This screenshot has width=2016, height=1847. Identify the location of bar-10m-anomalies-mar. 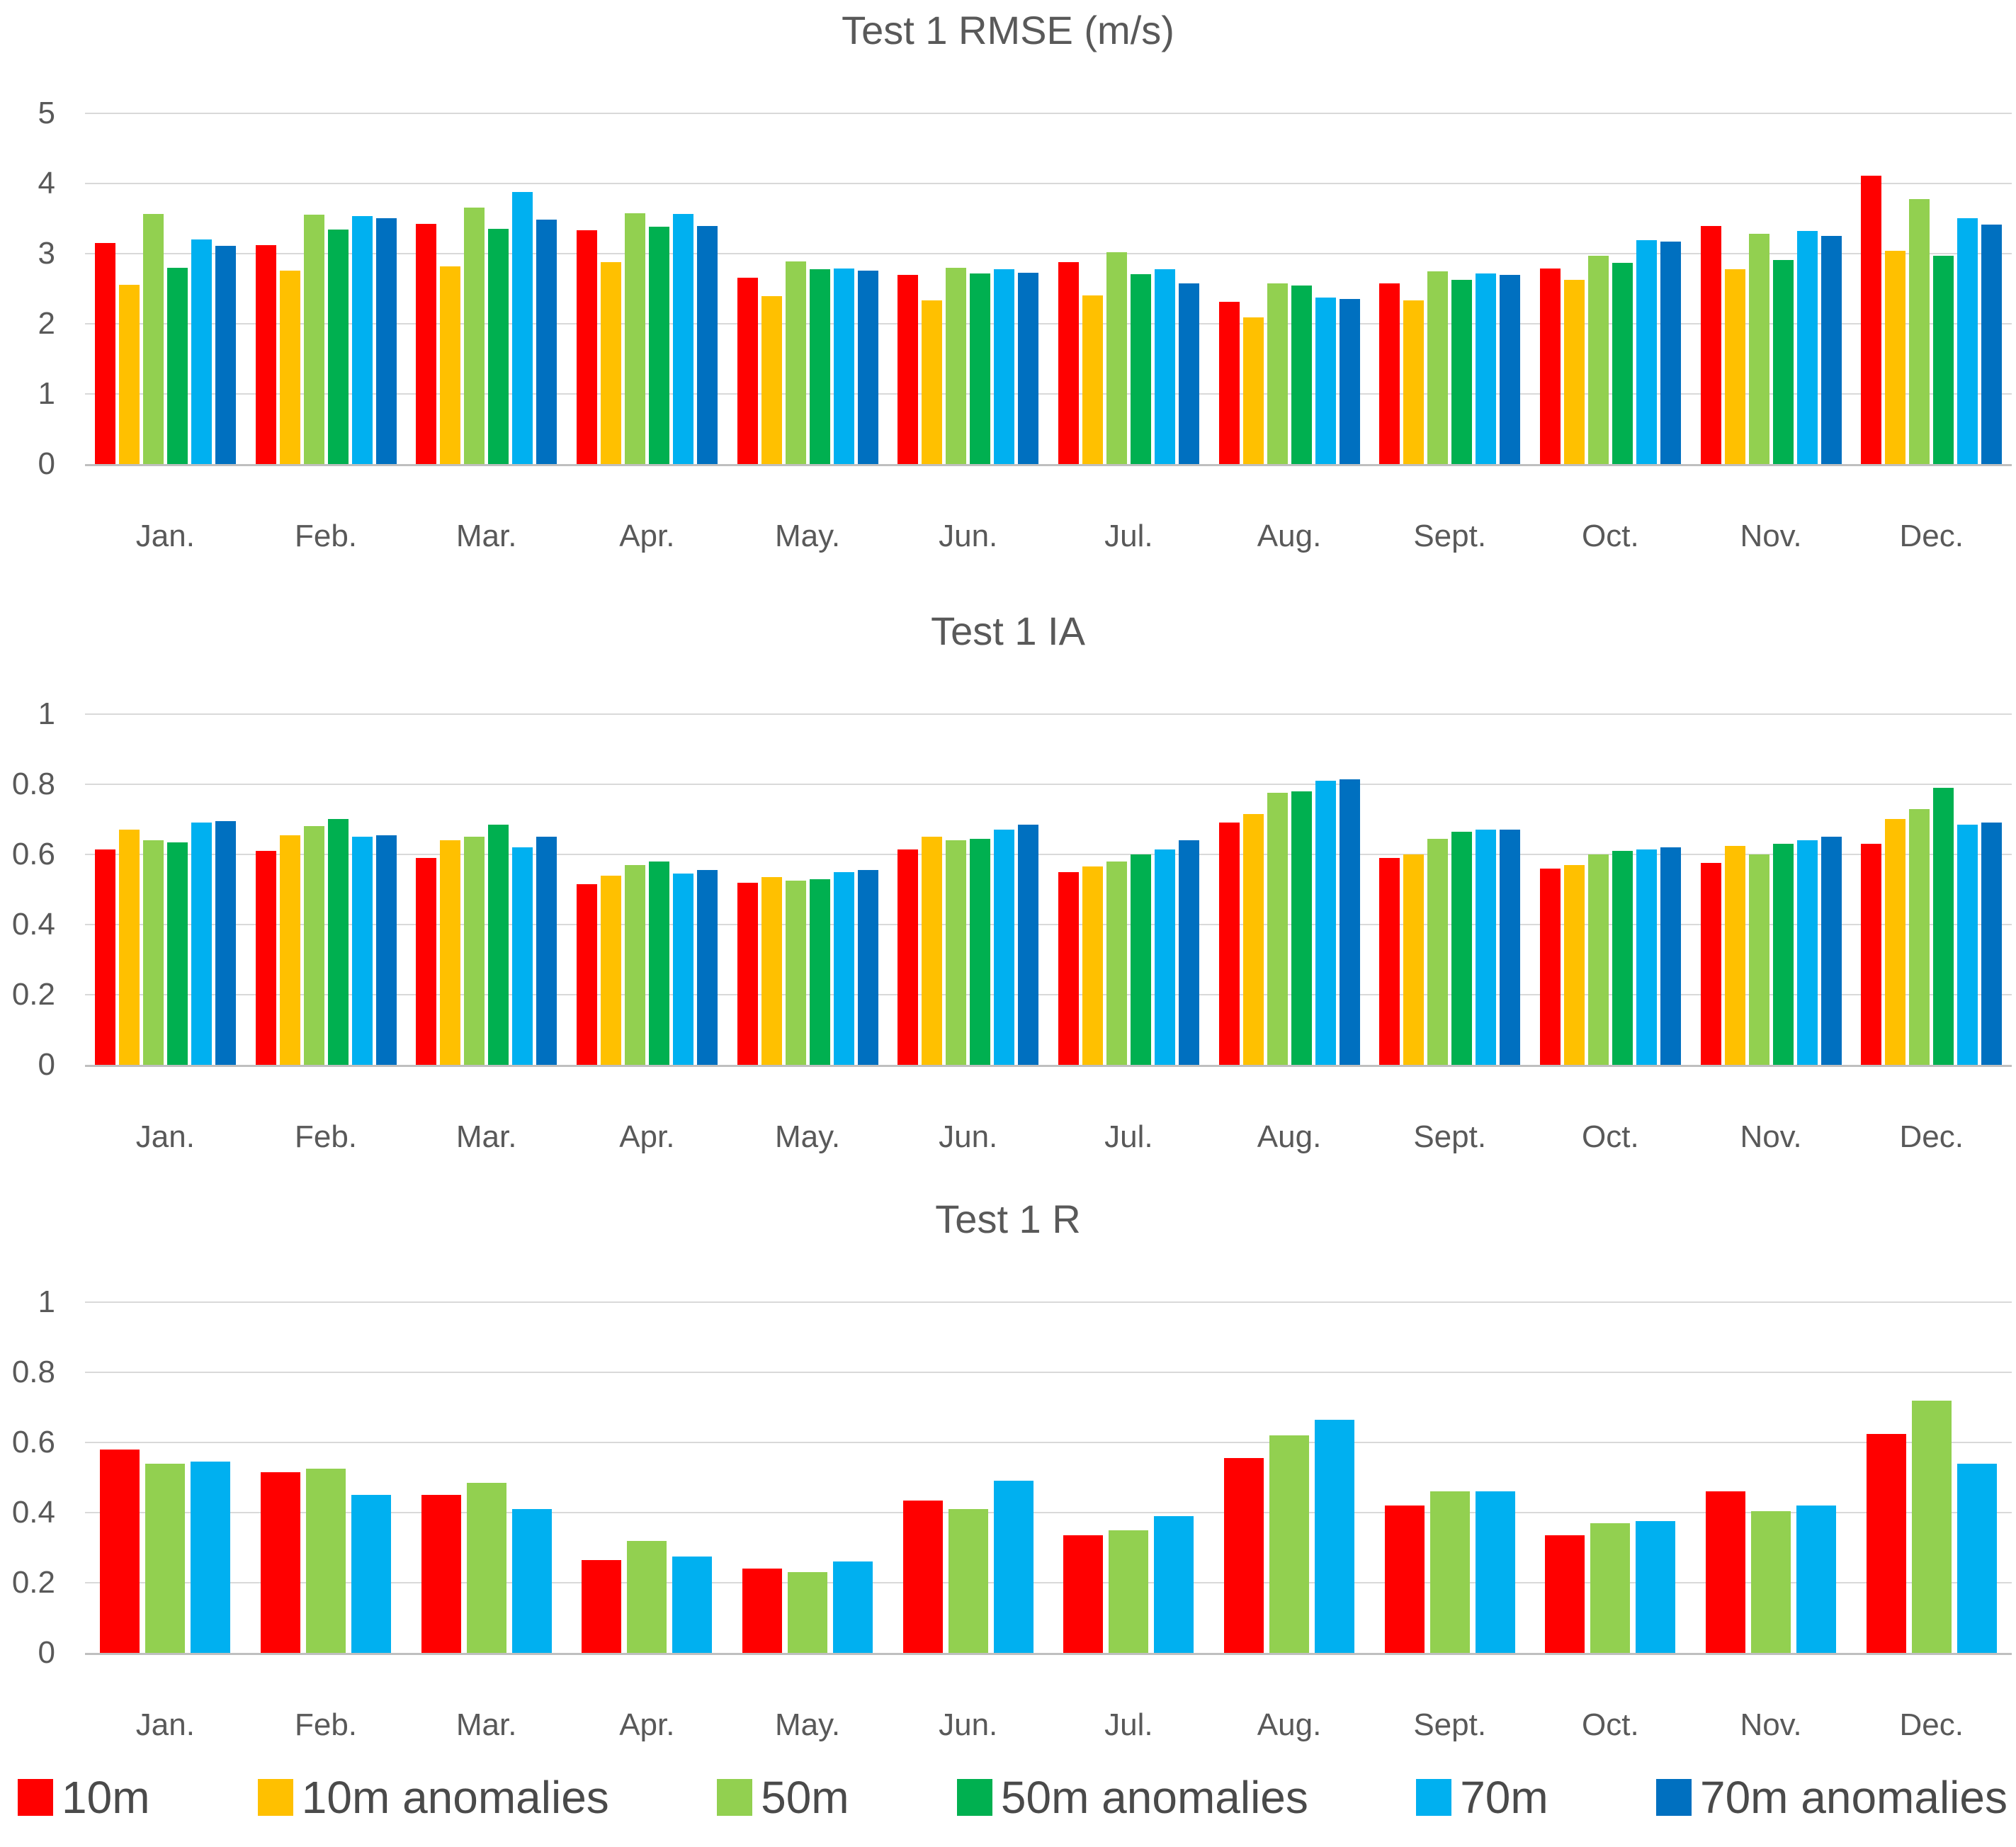
(451, 365).